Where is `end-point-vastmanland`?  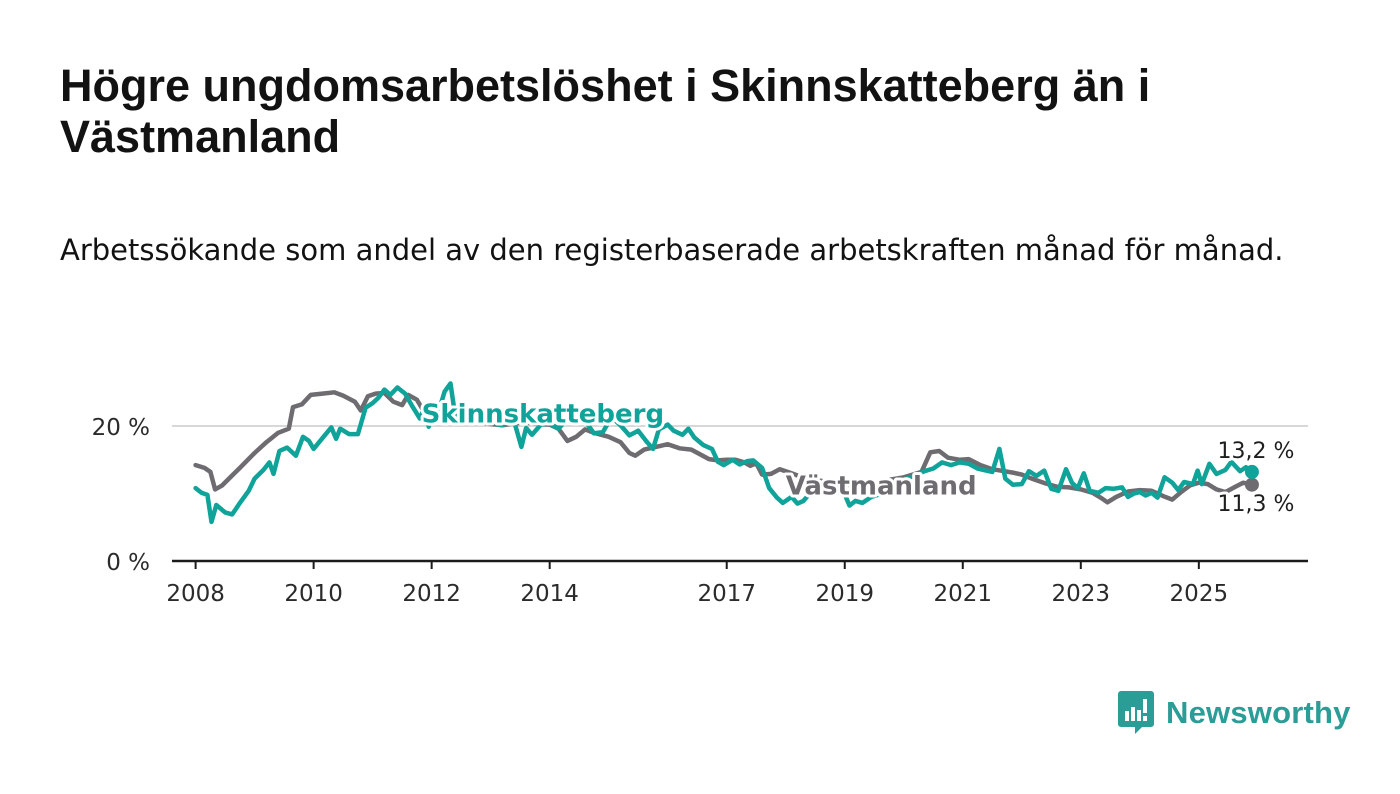
end-point-vastmanland is located at coordinates (1251, 484).